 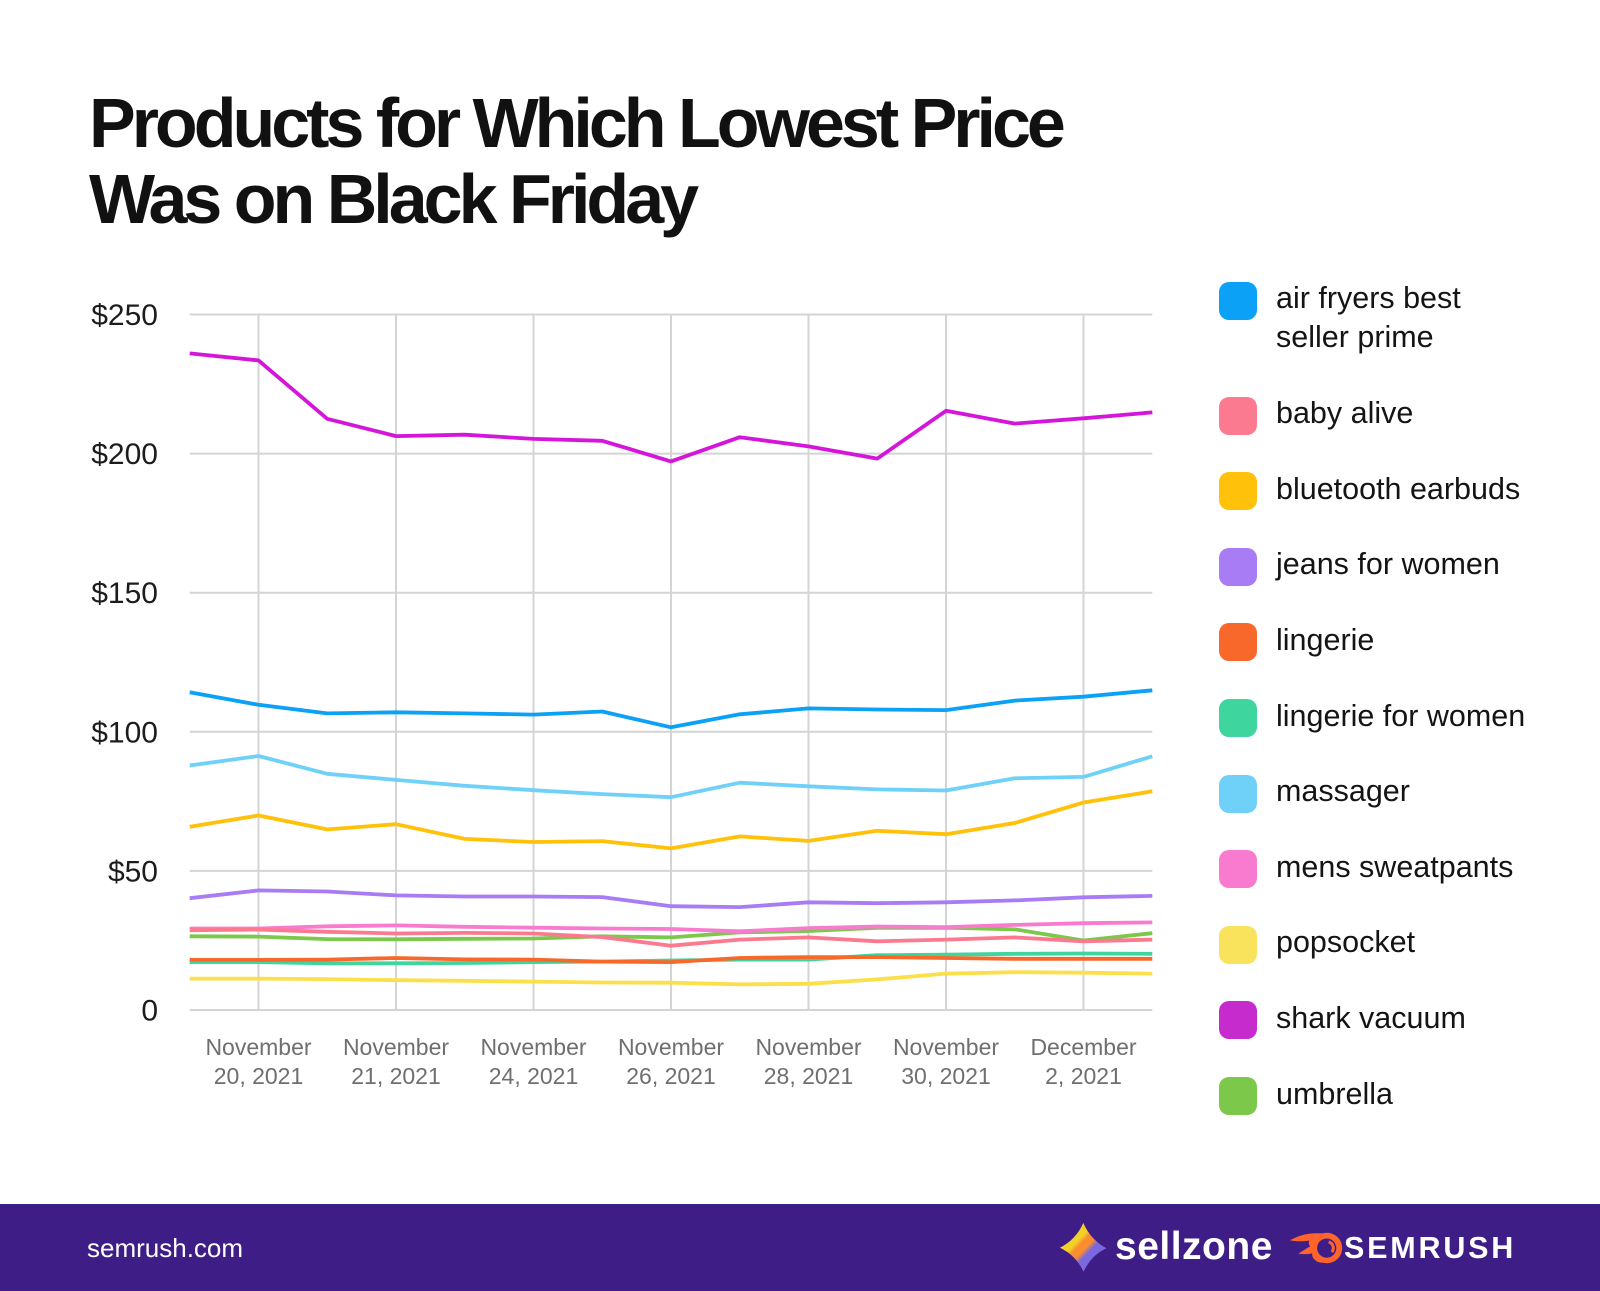 What do you see at coordinates (124, 593) in the screenshot?
I see `svg-text: $150` at bounding box center [124, 593].